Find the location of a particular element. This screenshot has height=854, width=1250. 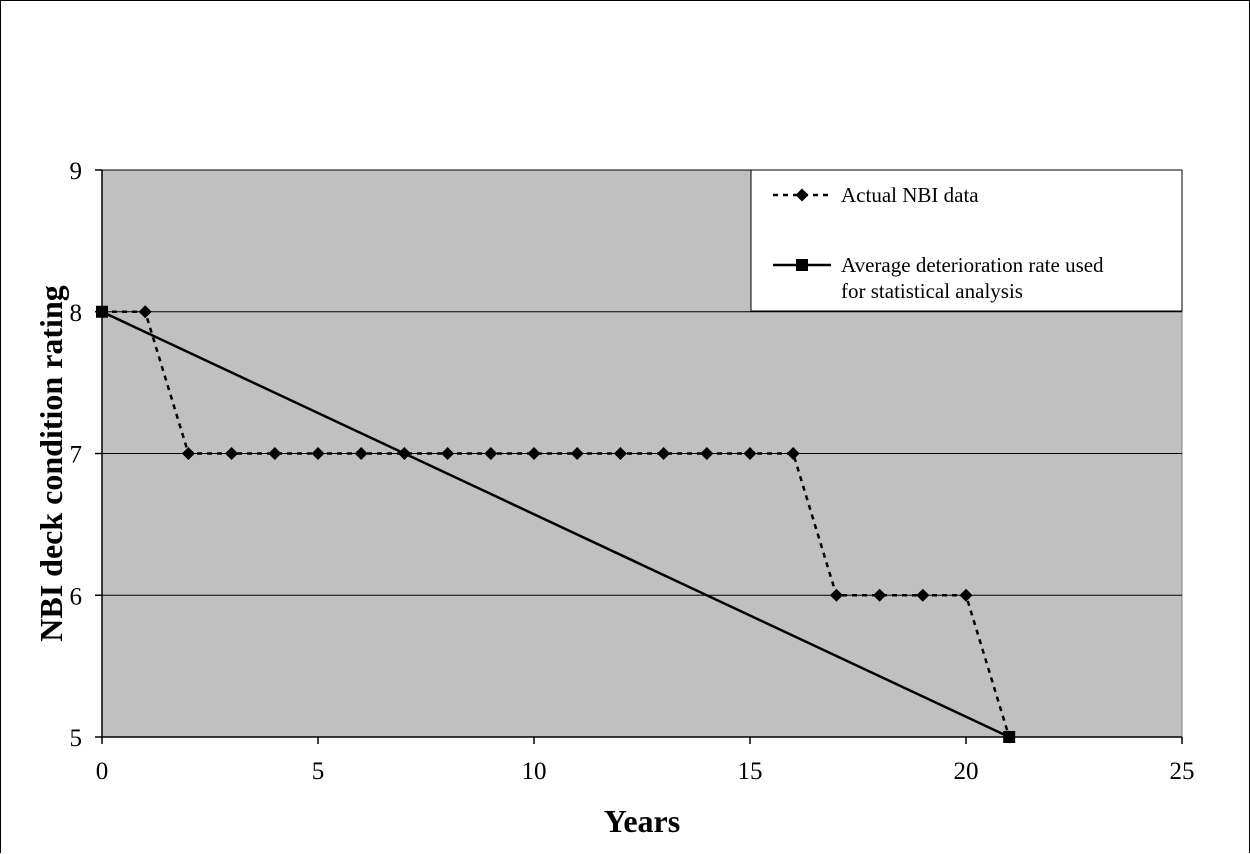

legend-label: Actual NBI data is located at coordinates (910, 195).